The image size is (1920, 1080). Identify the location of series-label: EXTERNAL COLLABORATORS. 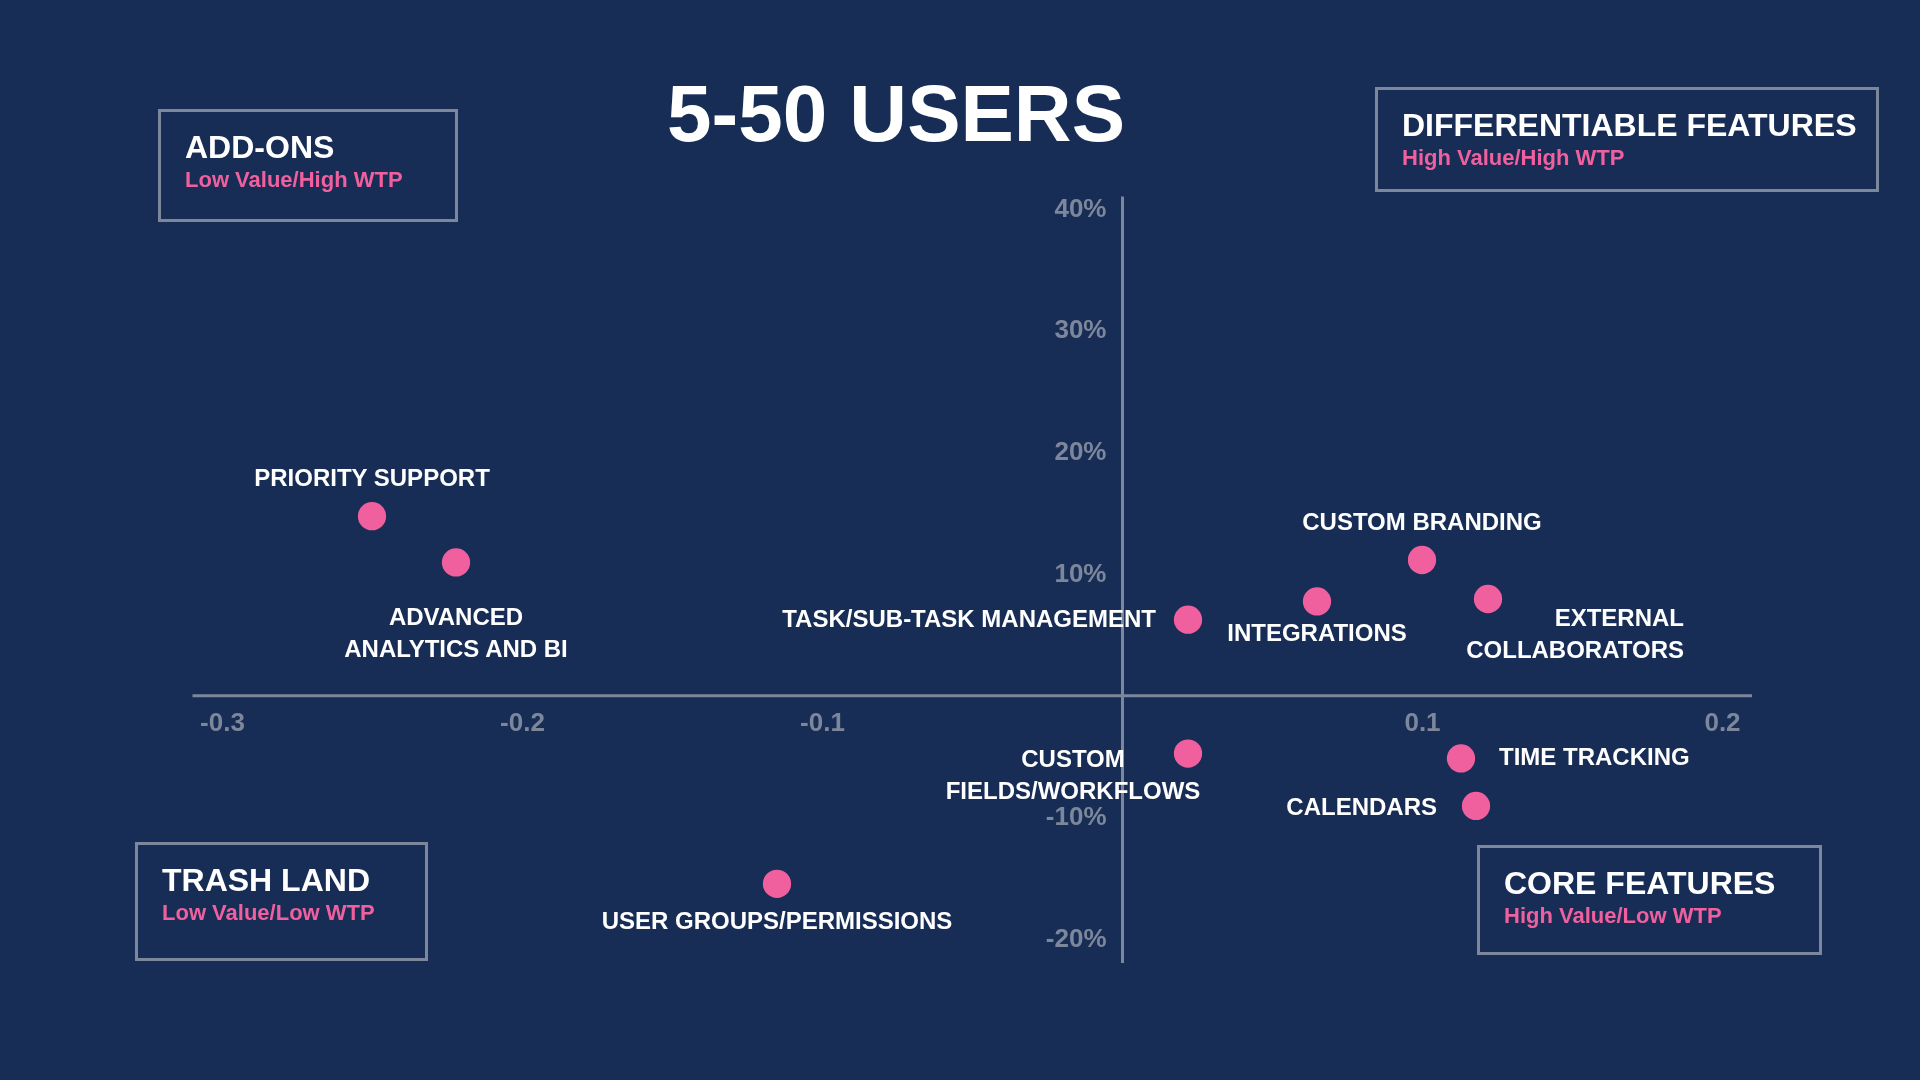
(1575, 633).